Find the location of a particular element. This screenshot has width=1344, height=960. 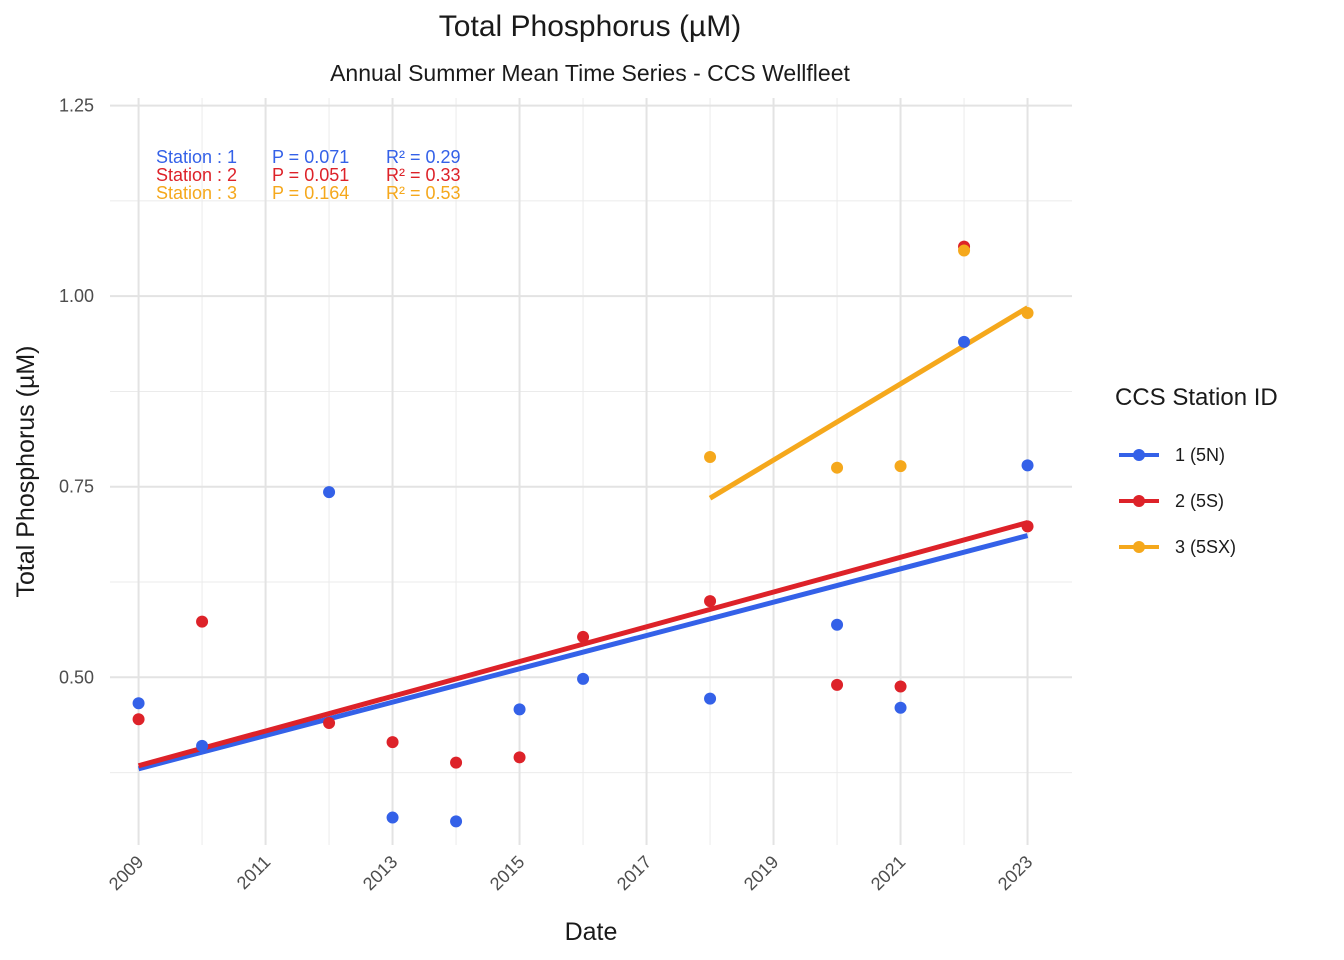

x-tick-label: 2015 is located at coordinates (507, 873).